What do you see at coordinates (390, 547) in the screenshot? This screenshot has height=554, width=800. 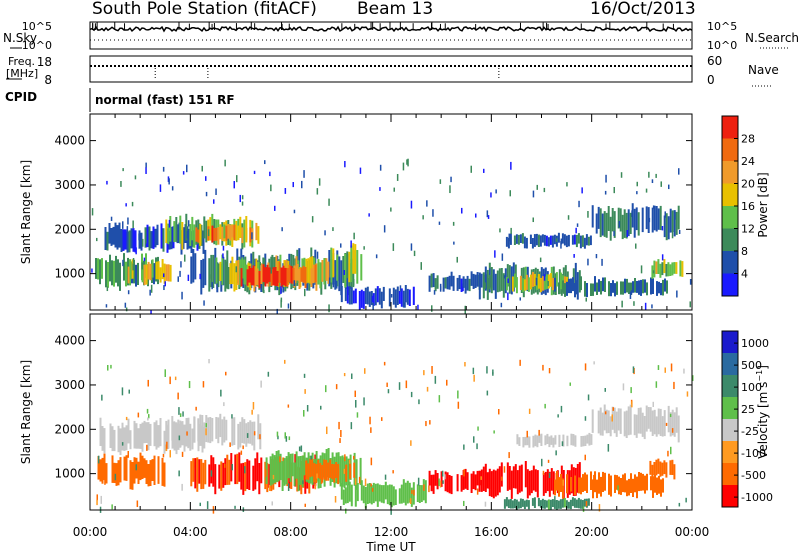 I see `x-axis-label: Time UT` at bounding box center [390, 547].